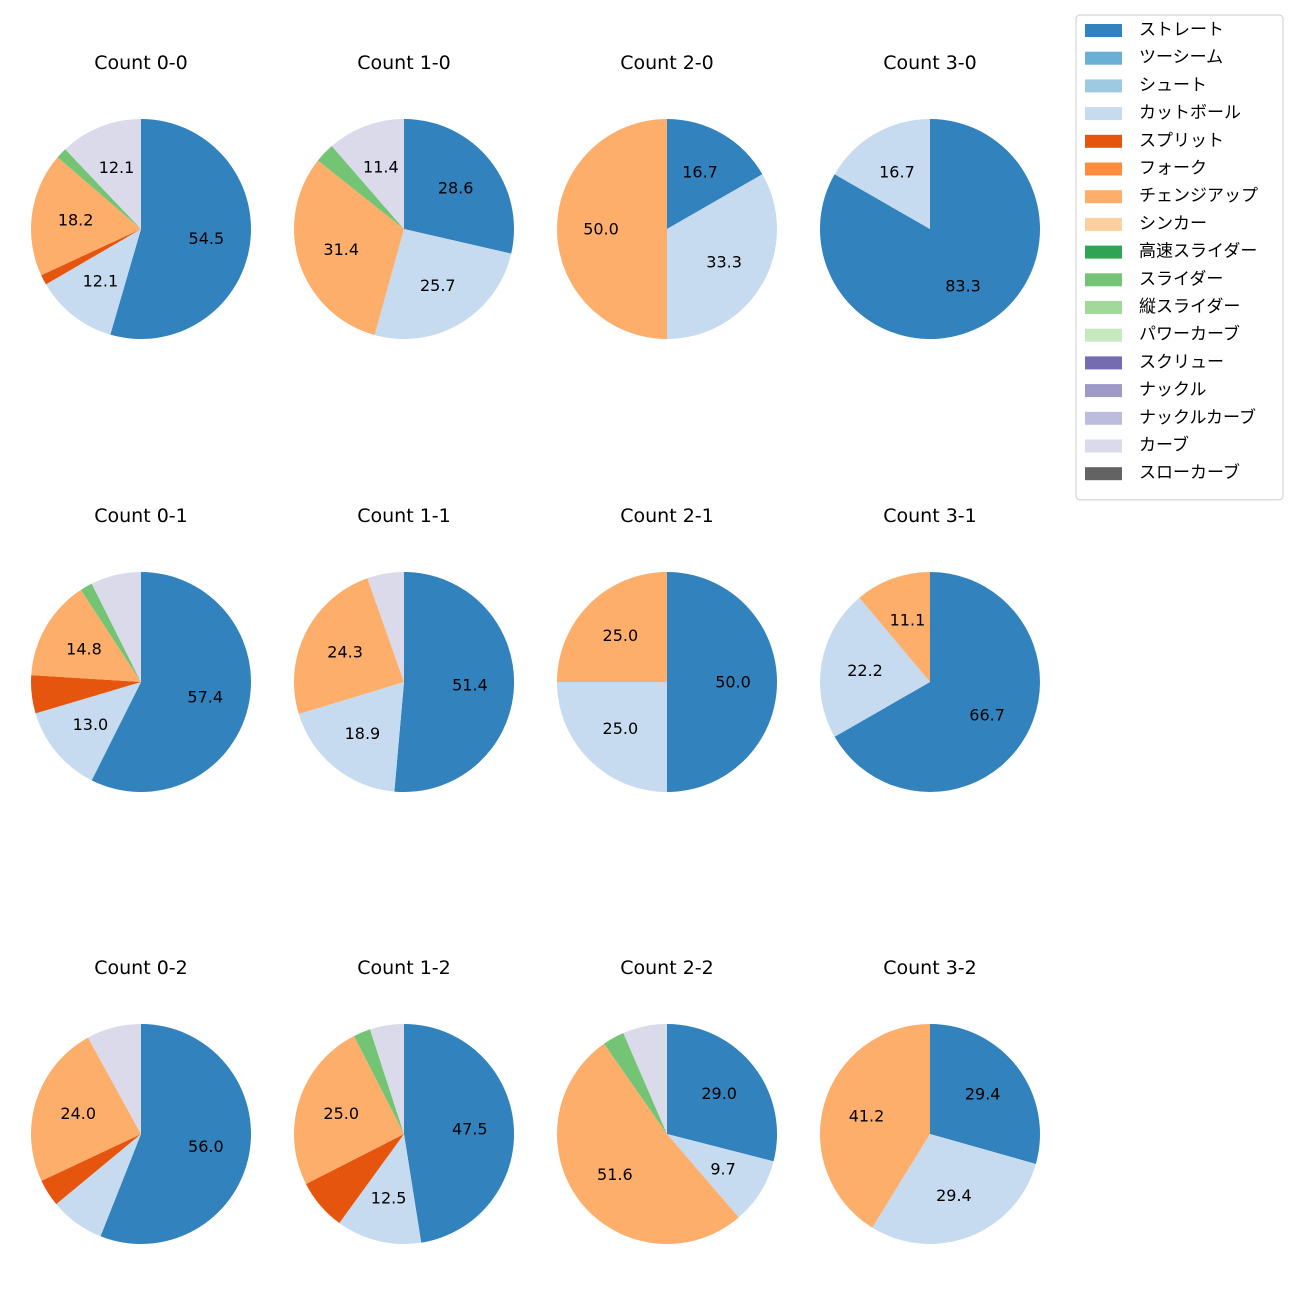 The width and height of the screenshot is (1300, 1300). Describe the element at coordinates (84, 648) in the screenshot. I see `pie-slice-label: 14.8` at that location.